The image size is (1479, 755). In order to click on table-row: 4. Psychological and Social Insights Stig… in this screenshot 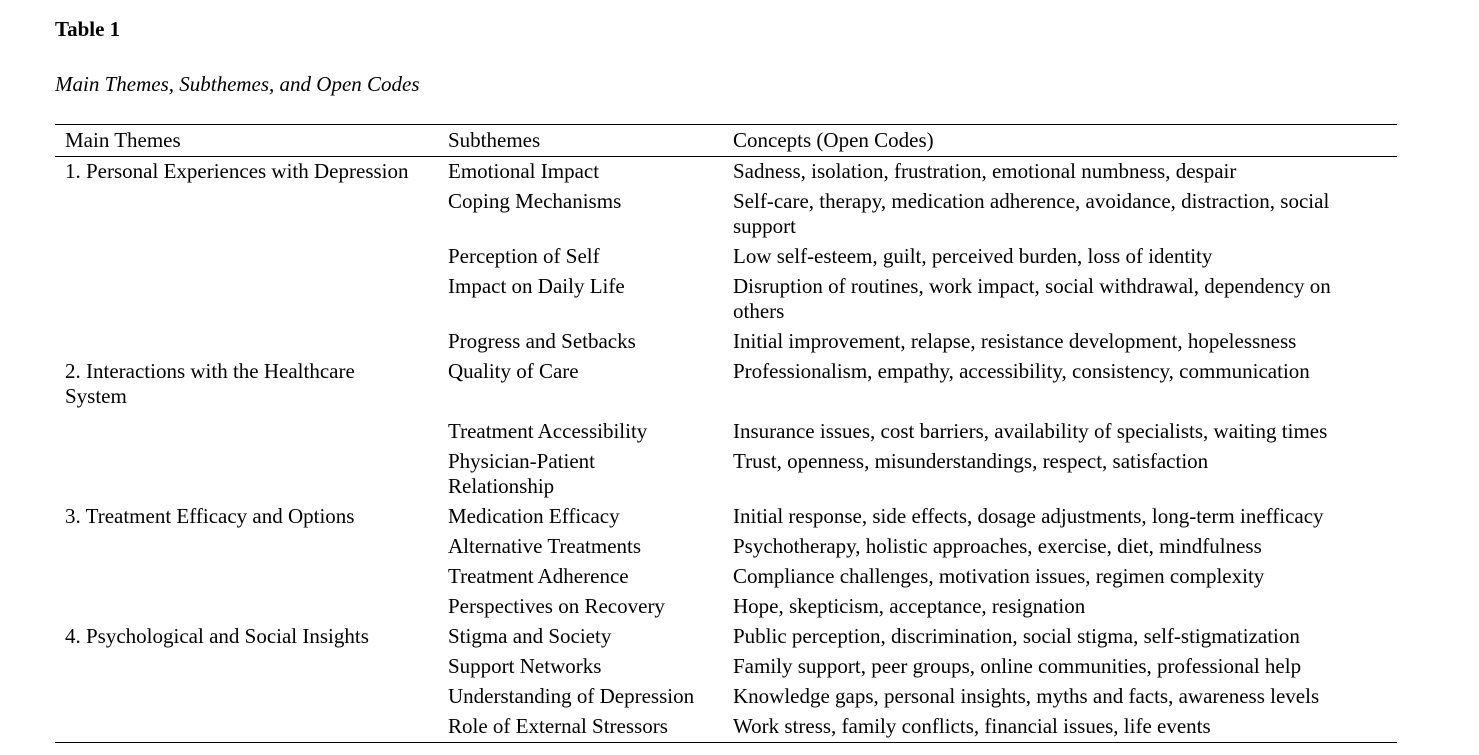, I will do `click(726, 637)`.